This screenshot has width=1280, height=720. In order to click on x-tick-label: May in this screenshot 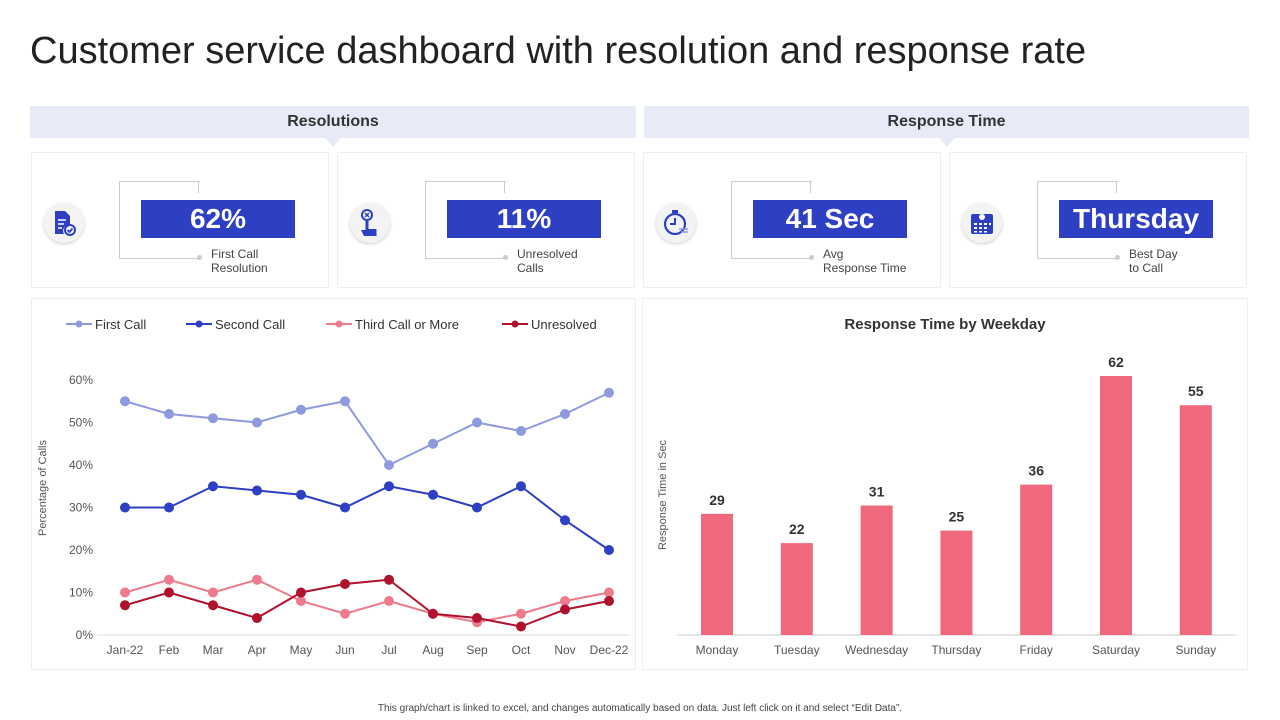, I will do `click(301, 650)`.